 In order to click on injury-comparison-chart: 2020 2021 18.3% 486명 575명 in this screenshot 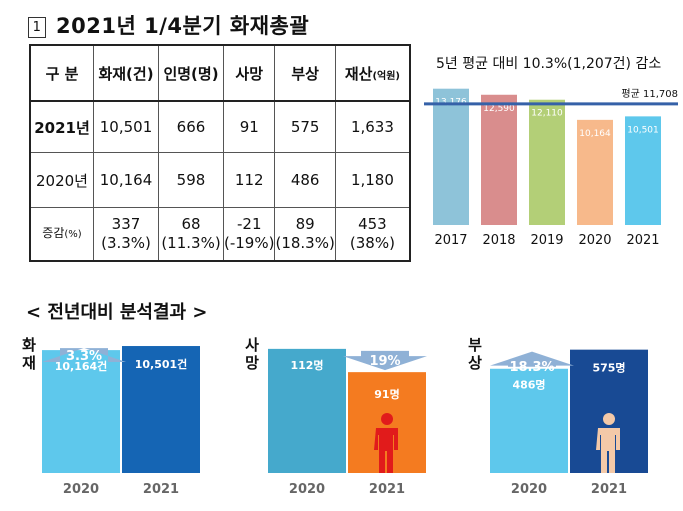, I will do `click(569, 423)`.